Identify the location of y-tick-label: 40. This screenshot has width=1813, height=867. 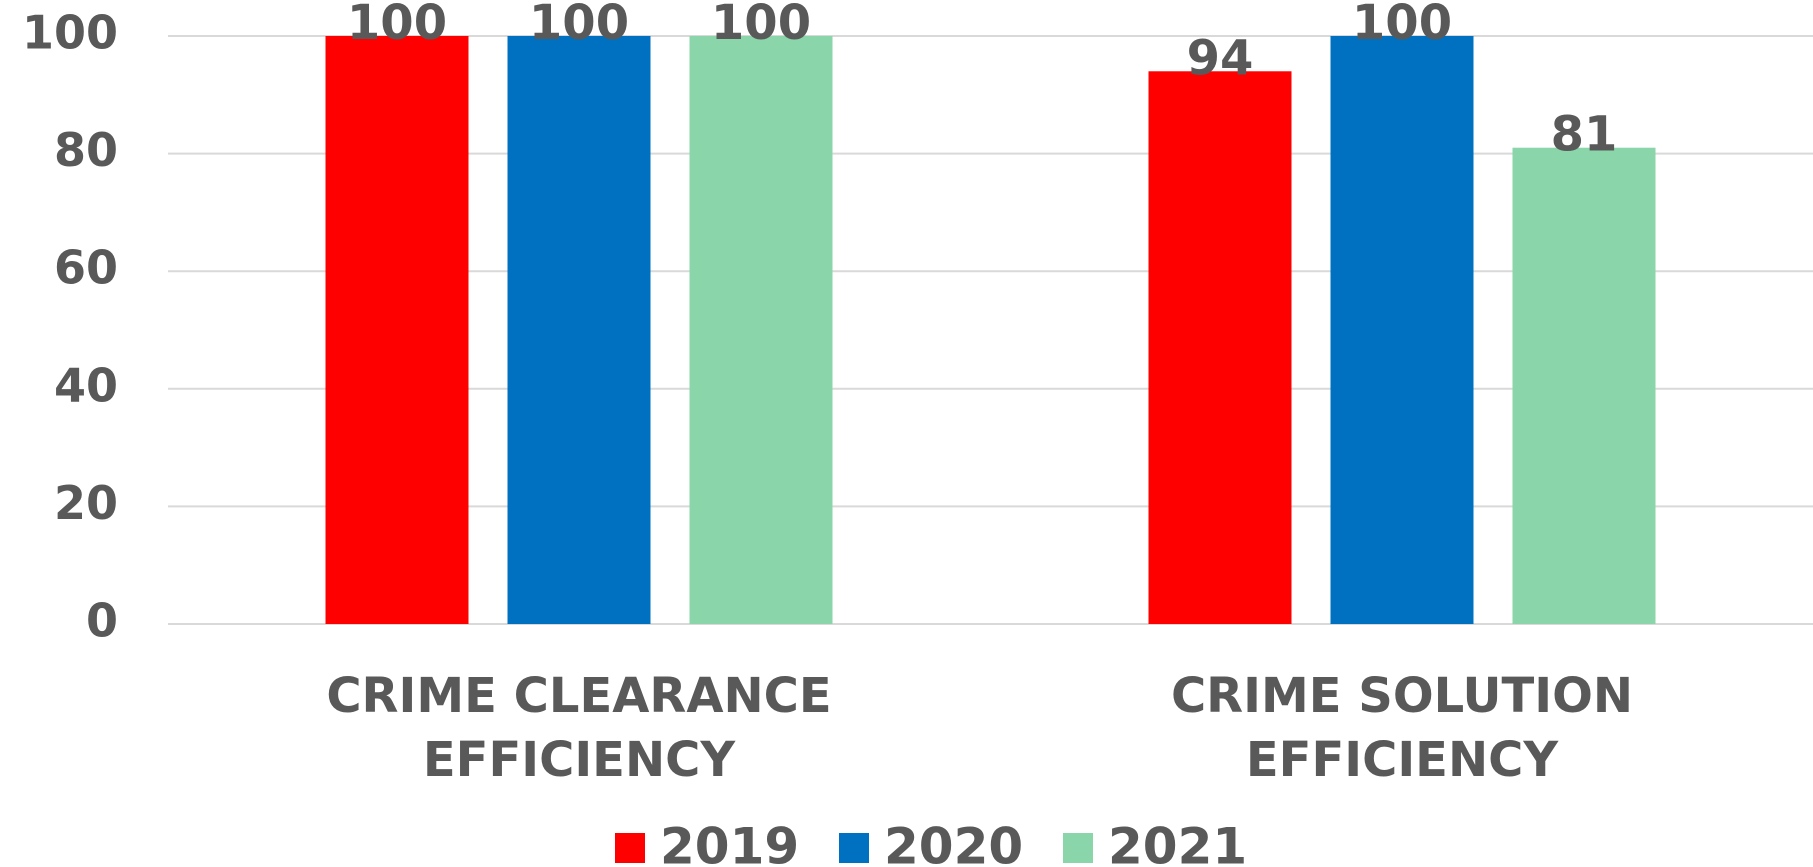
(86, 385).